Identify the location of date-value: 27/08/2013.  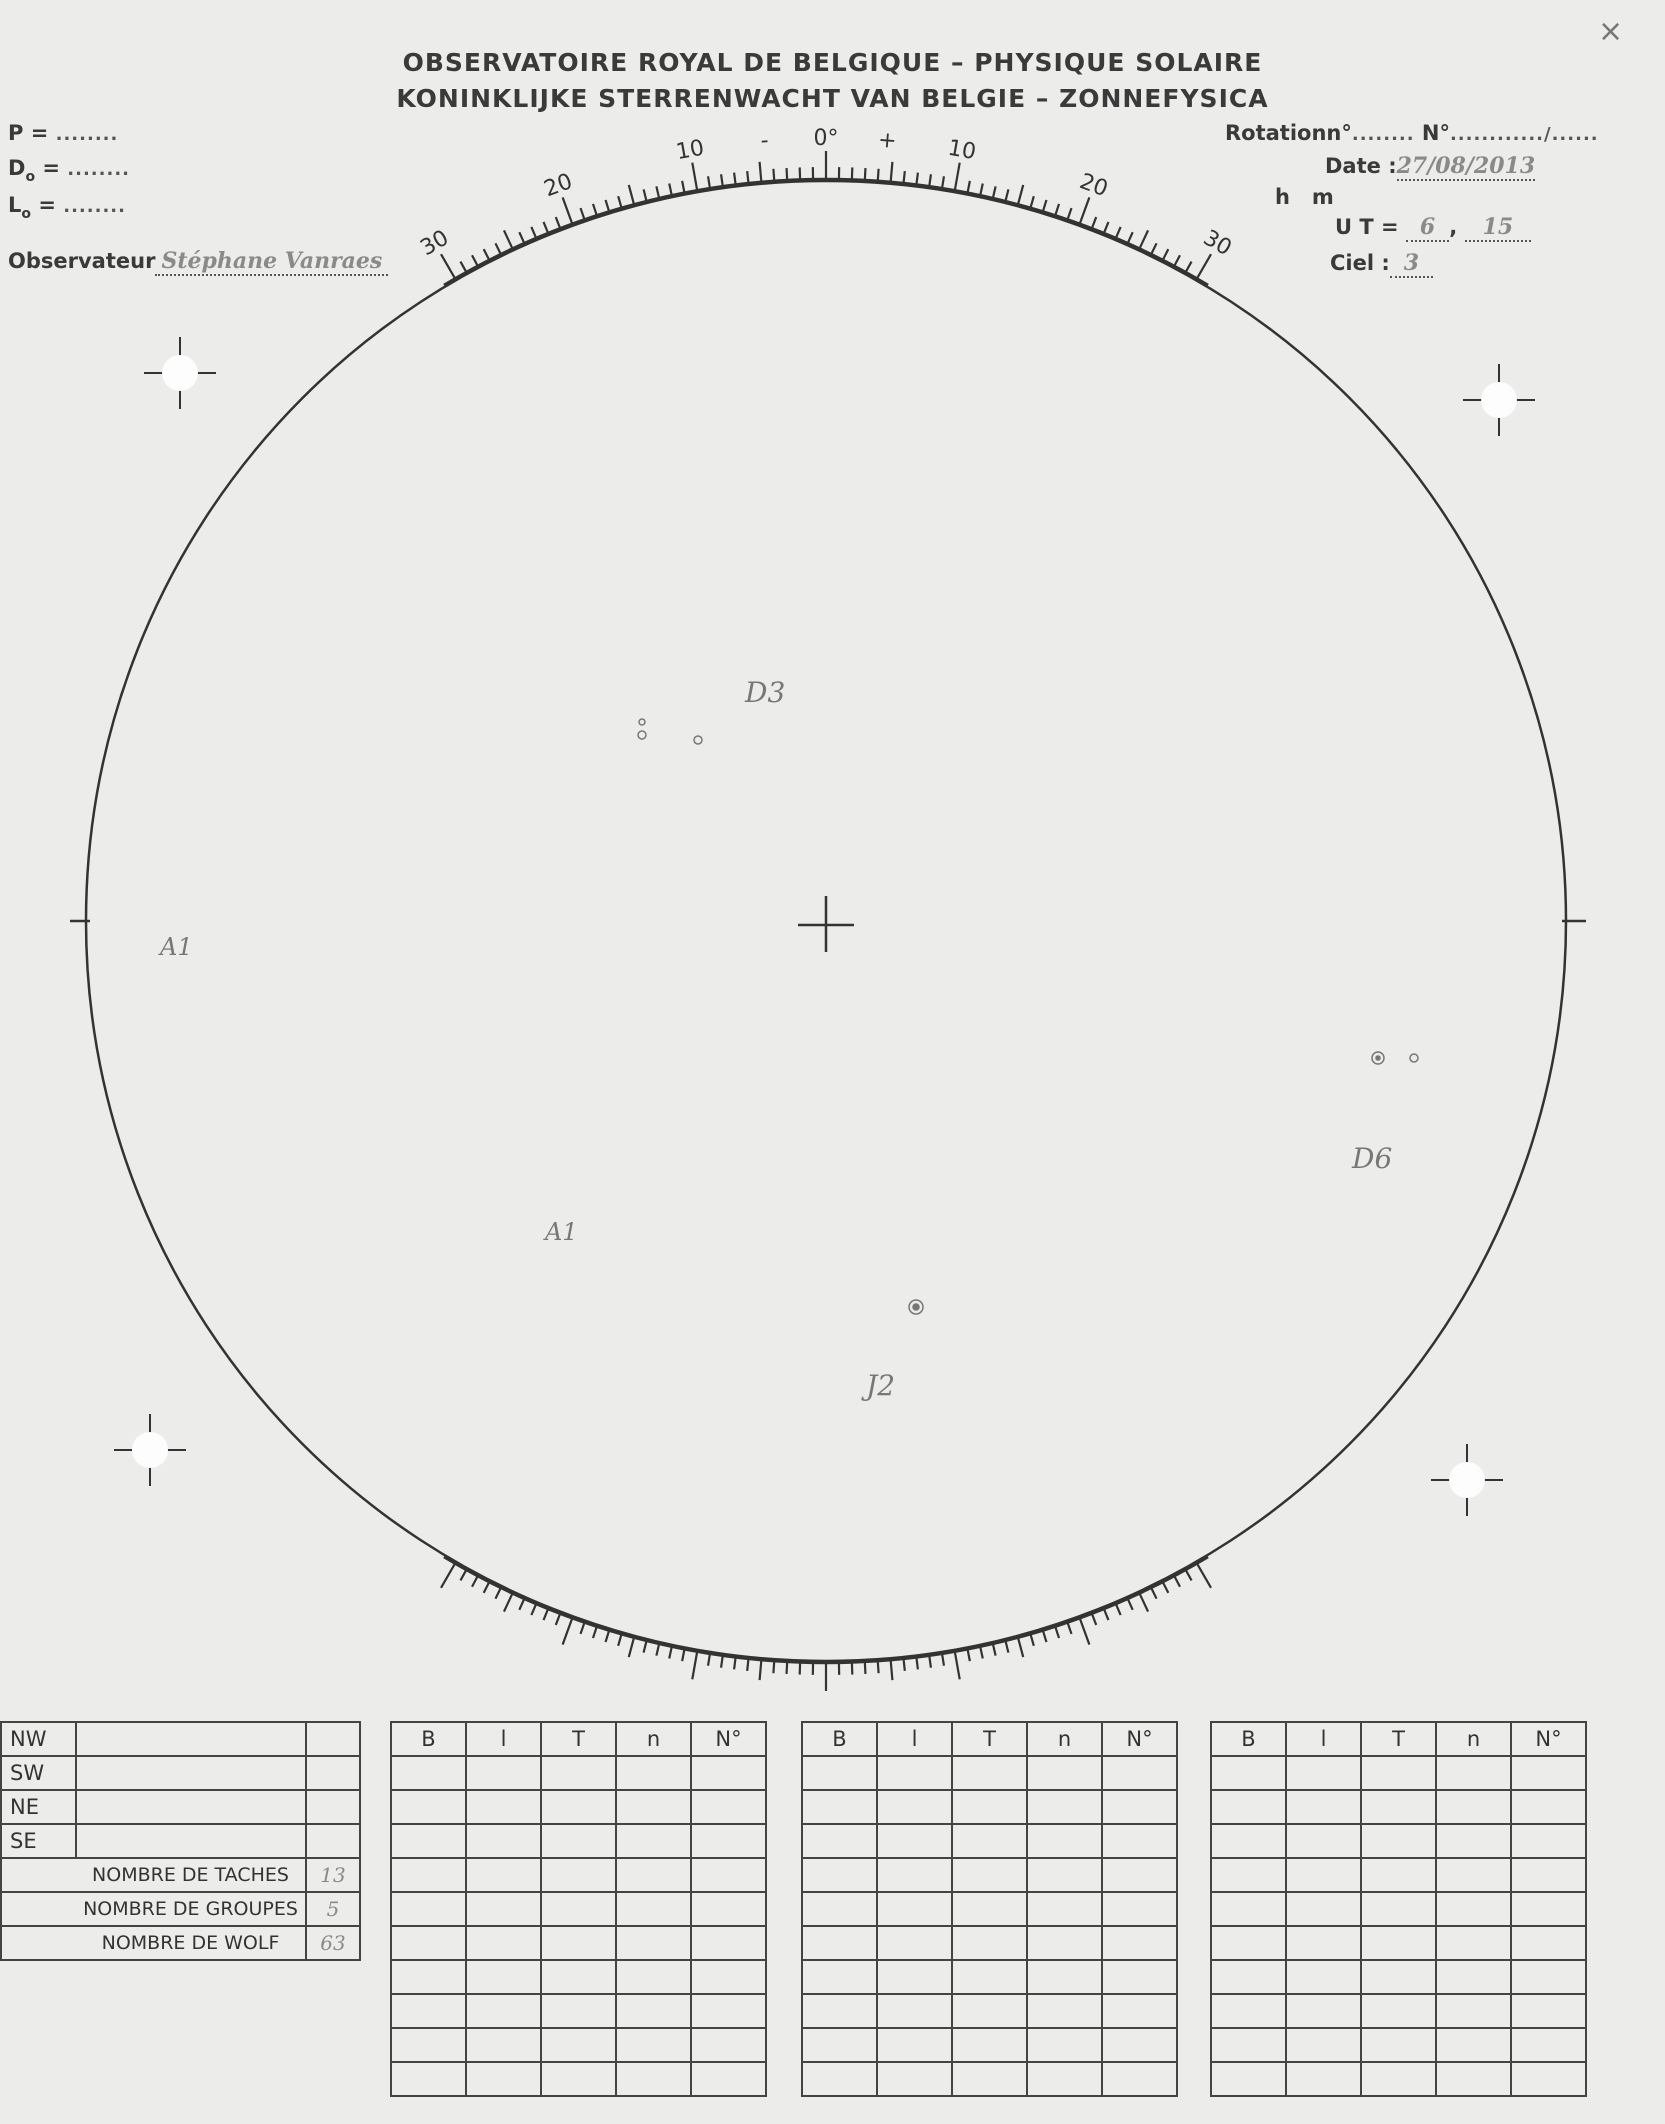
(1466, 167).